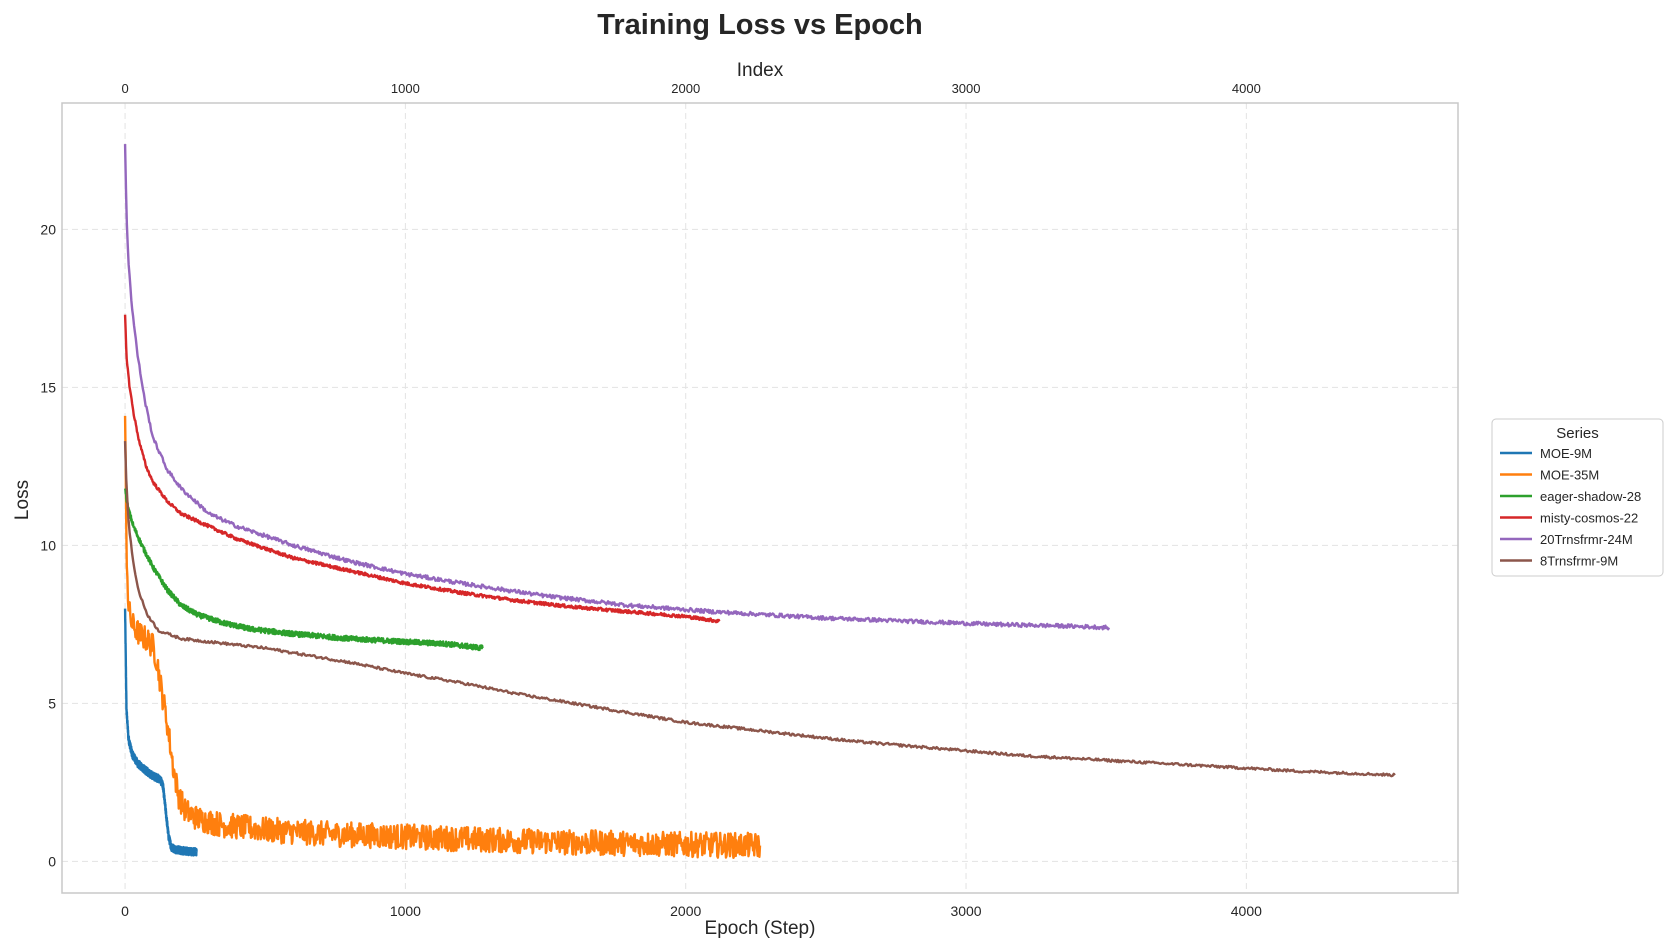  I want to click on y-tick-label: 10, so click(48, 545).